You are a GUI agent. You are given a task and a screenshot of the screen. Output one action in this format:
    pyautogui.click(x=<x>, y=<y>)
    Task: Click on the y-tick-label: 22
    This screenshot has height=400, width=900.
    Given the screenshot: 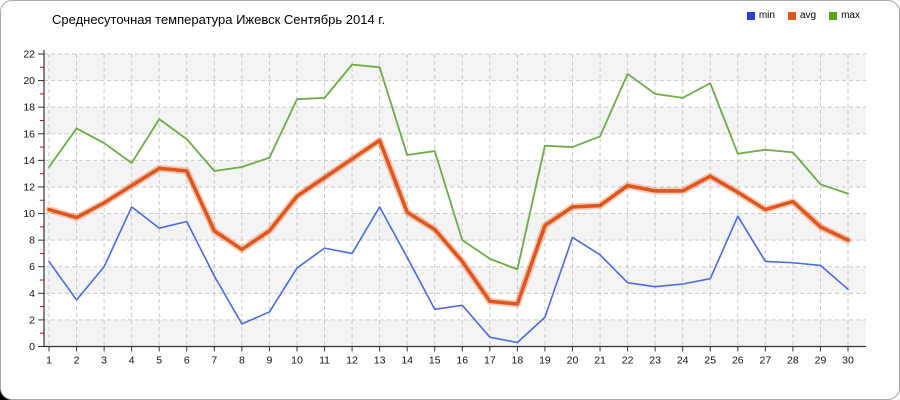 What is the action you would take?
    pyautogui.click(x=29, y=55)
    